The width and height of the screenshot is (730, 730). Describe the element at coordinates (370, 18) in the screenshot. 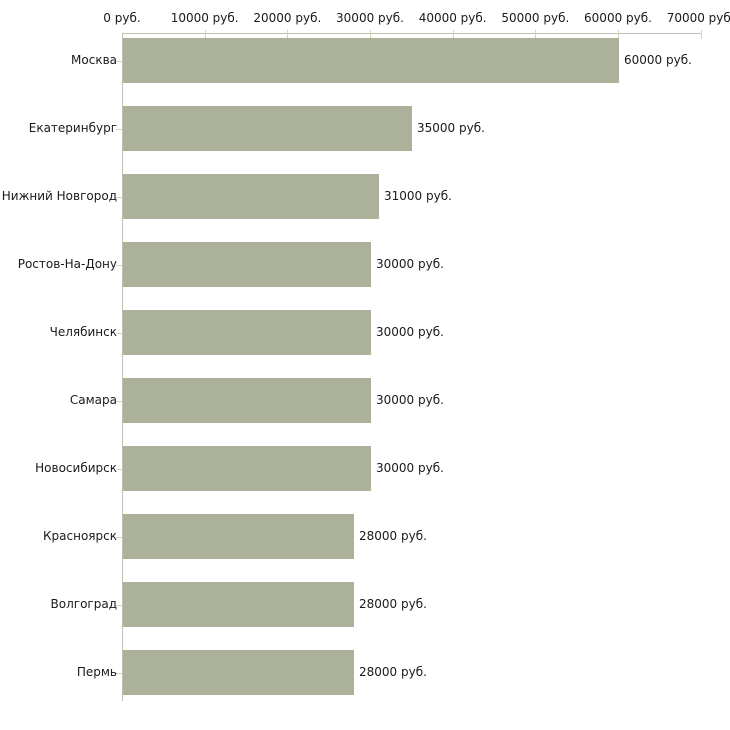

I see `x-axis-tick-label: 30000 руб.` at that location.